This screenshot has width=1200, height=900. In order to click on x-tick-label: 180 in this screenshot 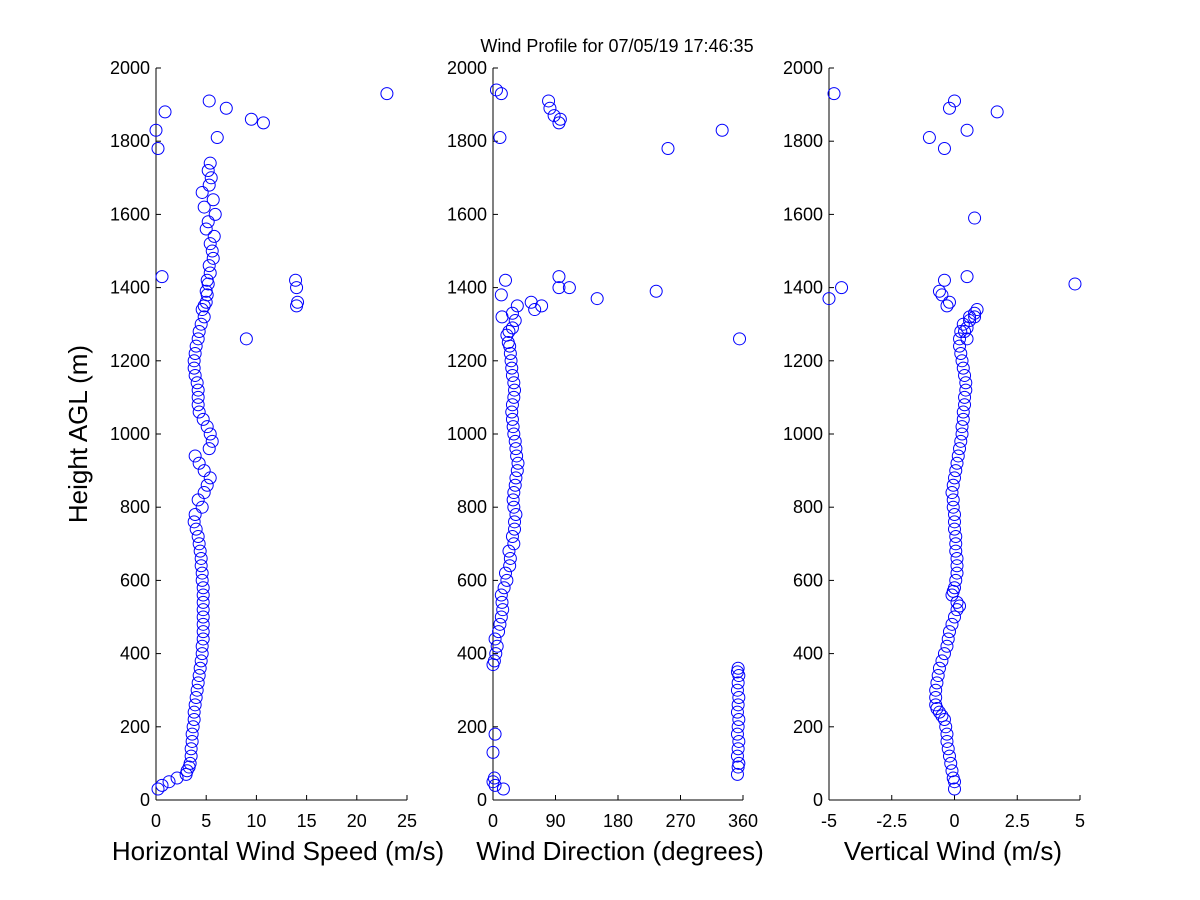, I will do `click(618, 821)`.